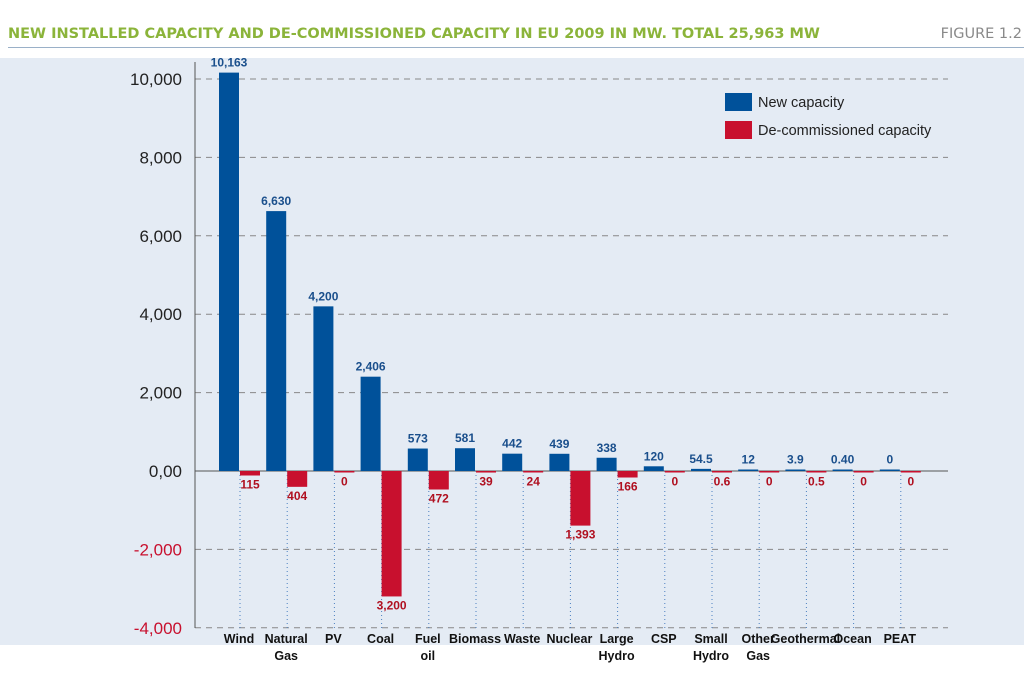  Describe the element at coordinates (165, 471) in the screenshot. I see `y-tick-label: 0,00` at that location.